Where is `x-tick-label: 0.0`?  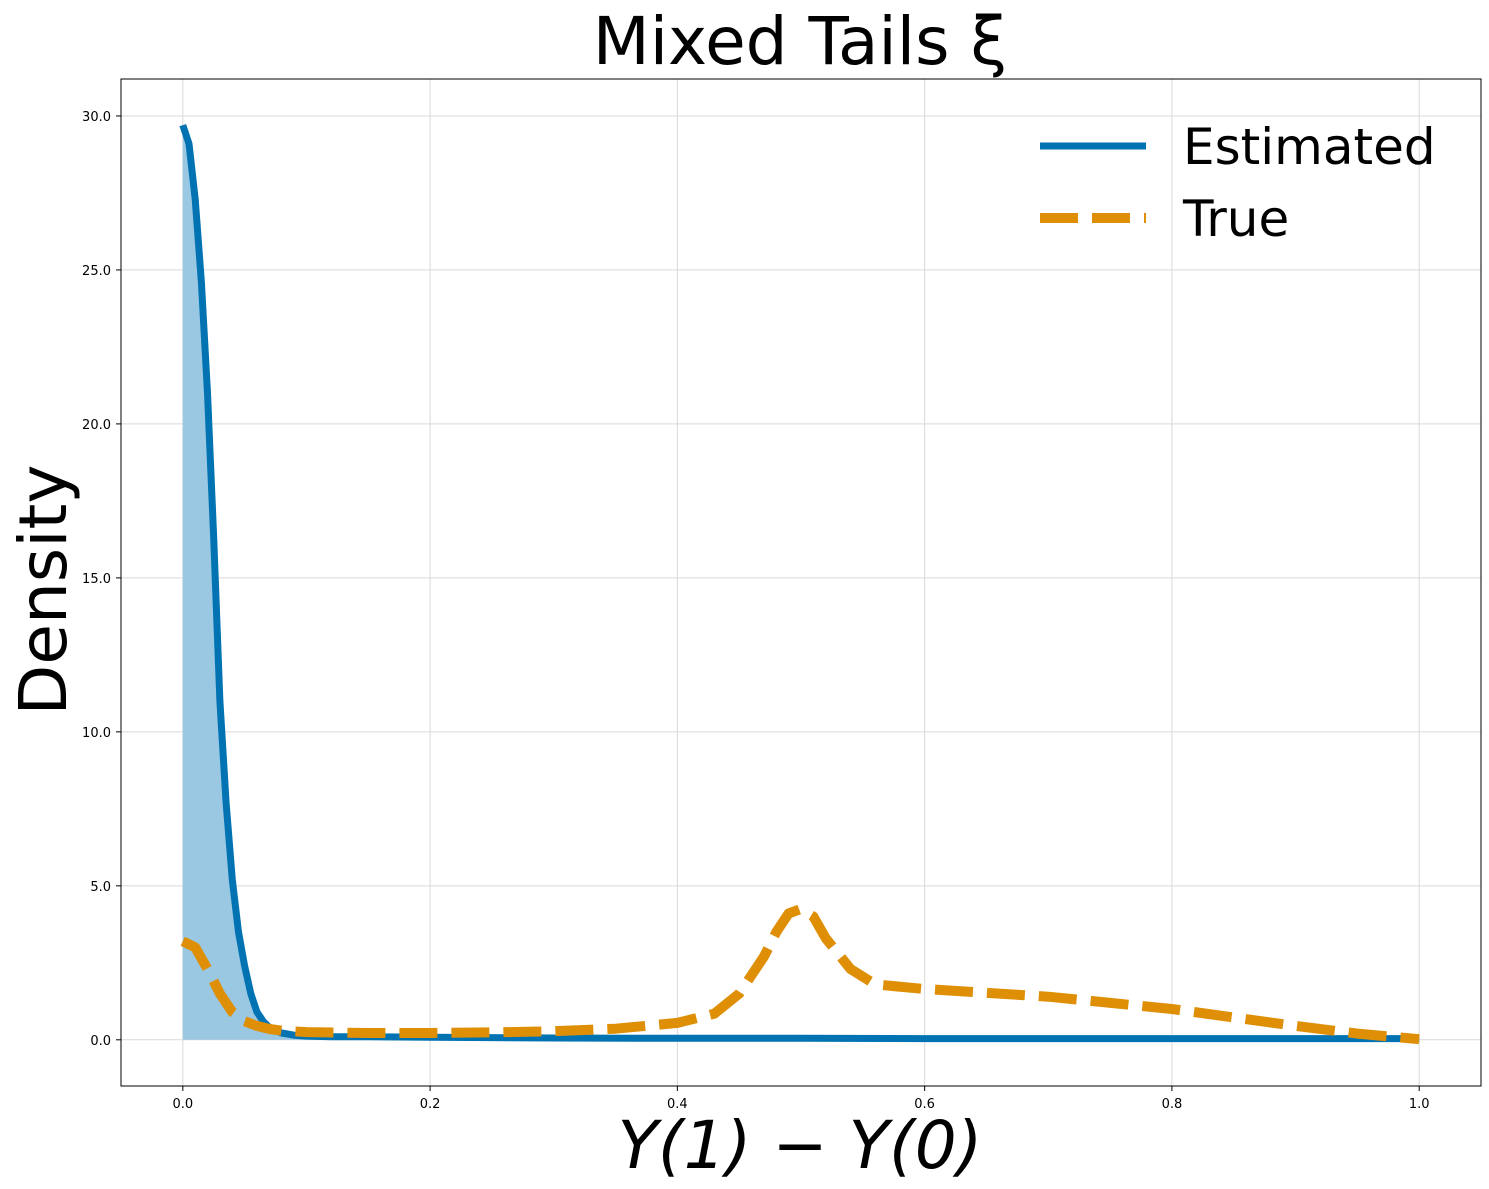 x-tick-label: 0.0 is located at coordinates (182, 1104).